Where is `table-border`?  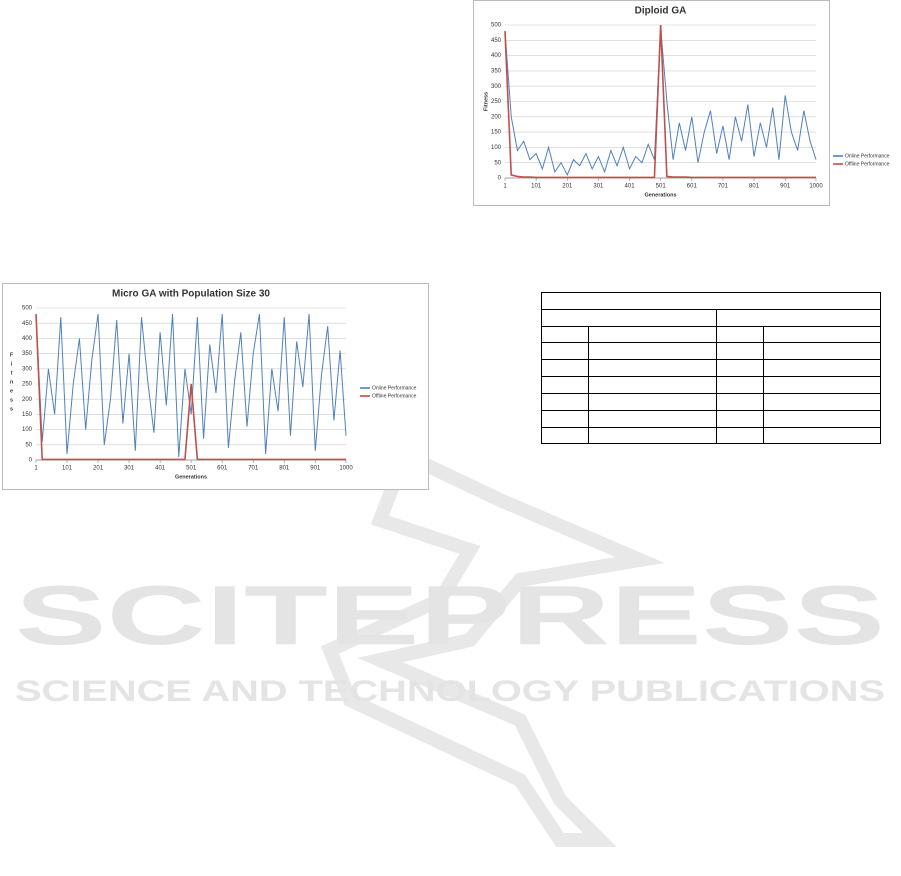 table-border is located at coordinates (711, 368).